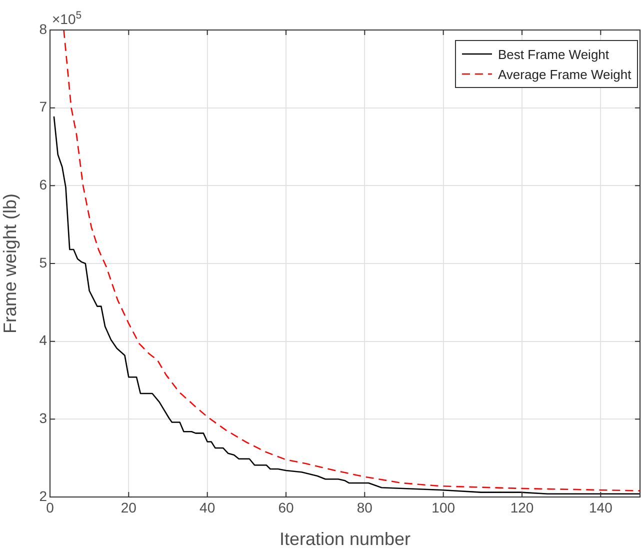 This screenshot has height=551, width=641. I want to click on legend-label: Average Frame Weight, so click(565, 74).